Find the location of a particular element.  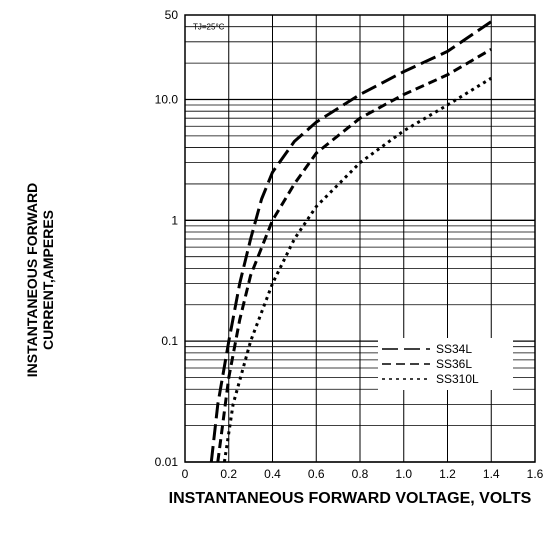

x-tick-label: 0.2 is located at coordinates (228, 474).